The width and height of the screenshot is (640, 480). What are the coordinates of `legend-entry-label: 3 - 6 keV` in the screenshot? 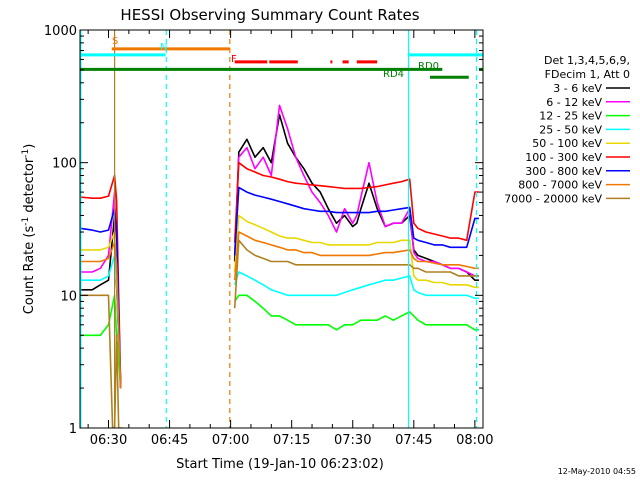 It's located at (577, 88).